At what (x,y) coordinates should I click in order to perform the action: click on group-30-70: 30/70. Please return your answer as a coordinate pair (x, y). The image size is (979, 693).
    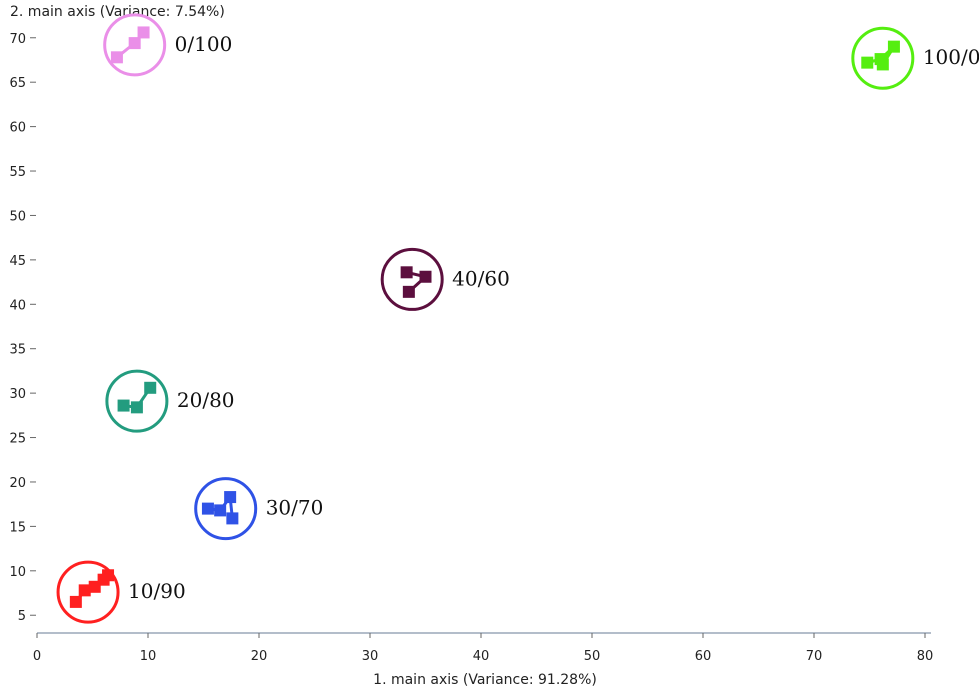
    Looking at the image, I should click on (259, 509).